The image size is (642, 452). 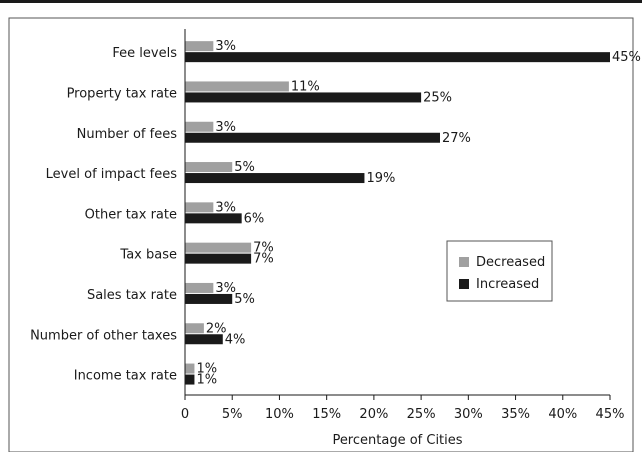 I want to click on data-label-decreased: 7%, so click(x=263, y=248).